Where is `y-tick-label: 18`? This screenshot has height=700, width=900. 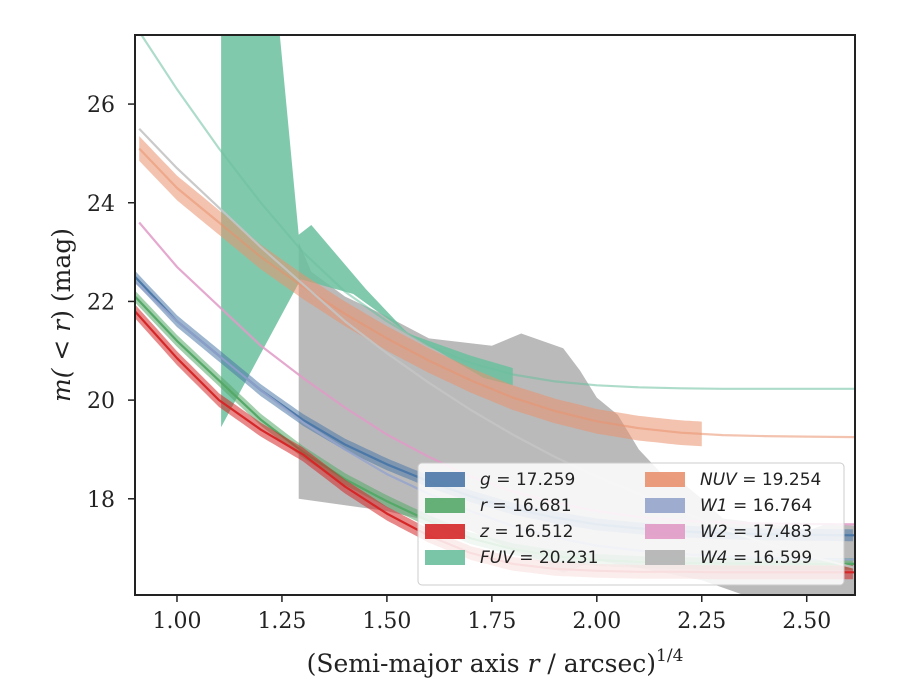 y-tick-label: 18 is located at coordinates (101, 500).